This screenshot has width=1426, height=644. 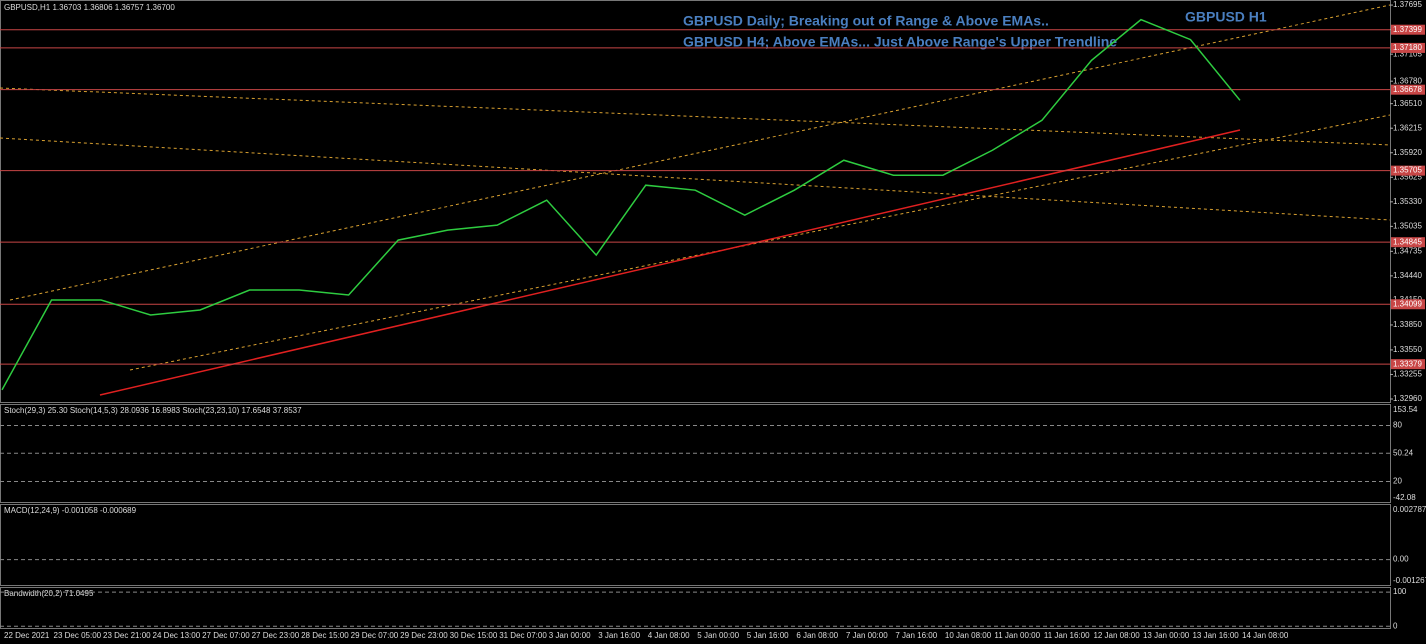 What do you see at coordinates (523, 635) in the screenshot?
I see `x-tick-label: 31 Dec 07:00` at bounding box center [523, 635].